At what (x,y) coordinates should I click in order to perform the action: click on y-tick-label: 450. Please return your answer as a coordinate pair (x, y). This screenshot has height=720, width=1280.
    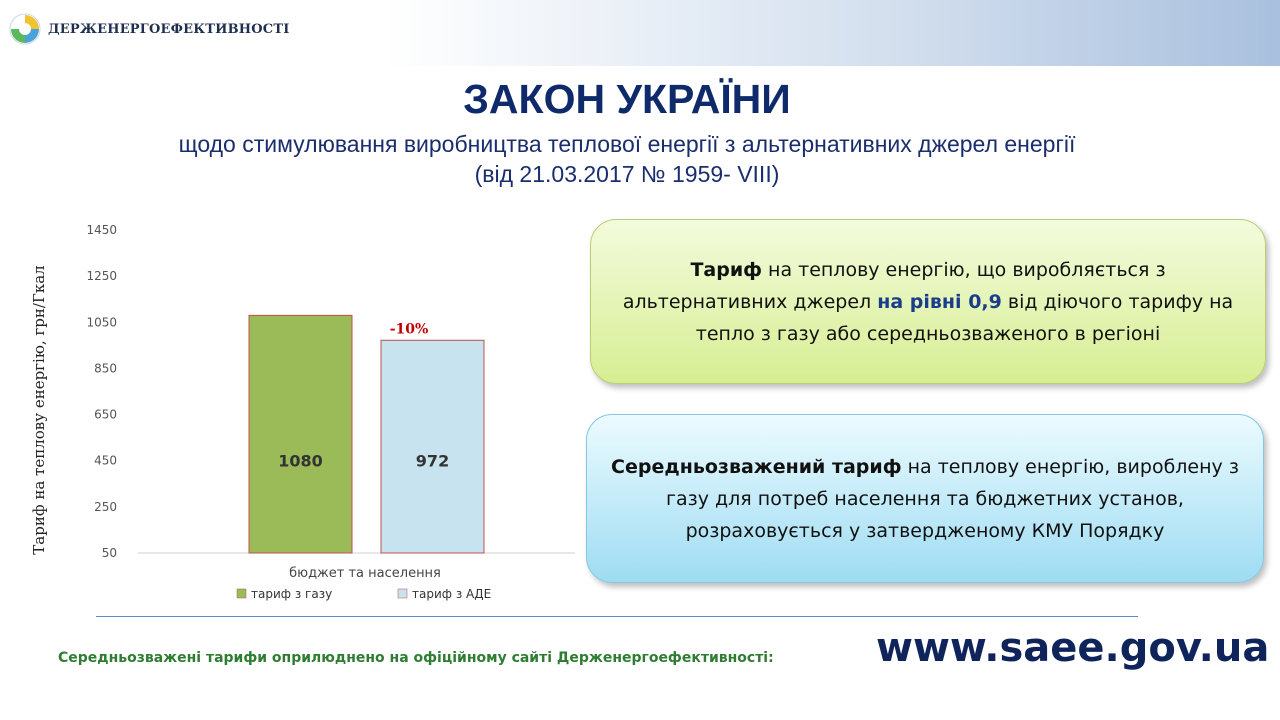
    Looking at the image, I should click on (105, 461).